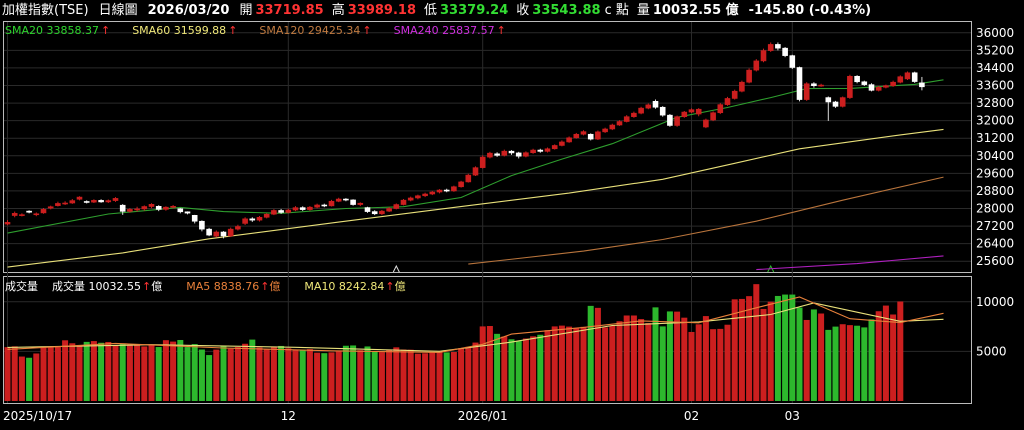  I want to click on ma5-legend: MA5 8838.76, so click(222, 286).